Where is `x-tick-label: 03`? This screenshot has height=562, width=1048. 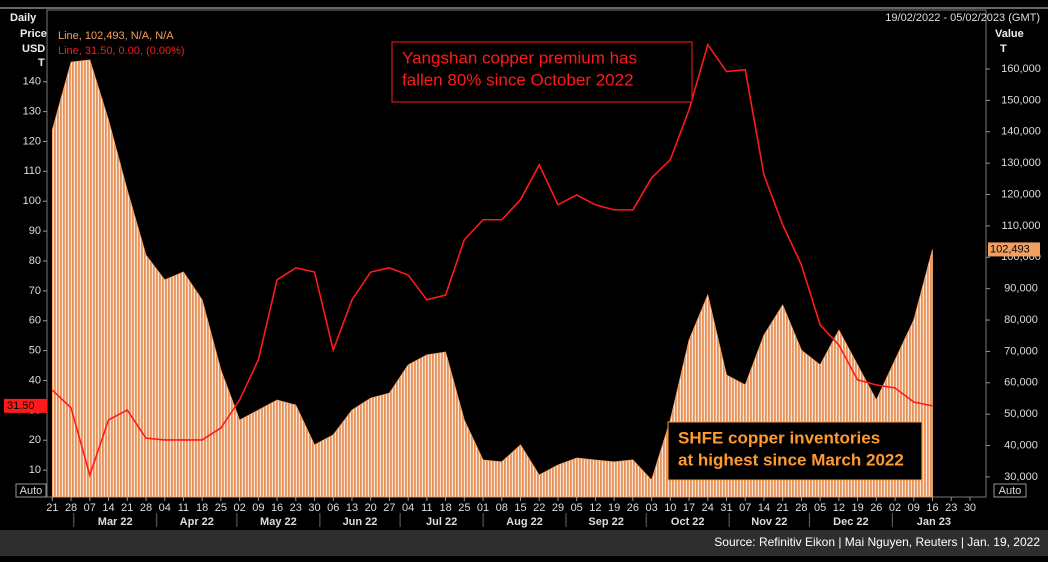 x-tick-label: 03 is located at coordinates (651, 508).